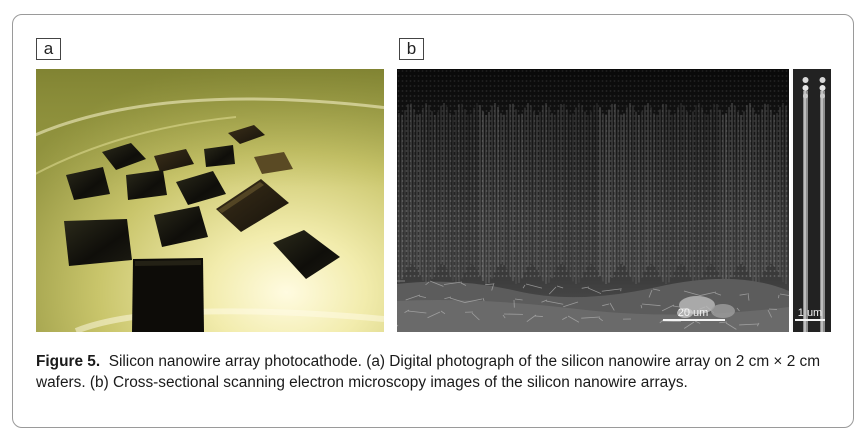 The width and height of the screenshot is (866, 442). I want to click on panel-a-label: a, so click(48, 49).